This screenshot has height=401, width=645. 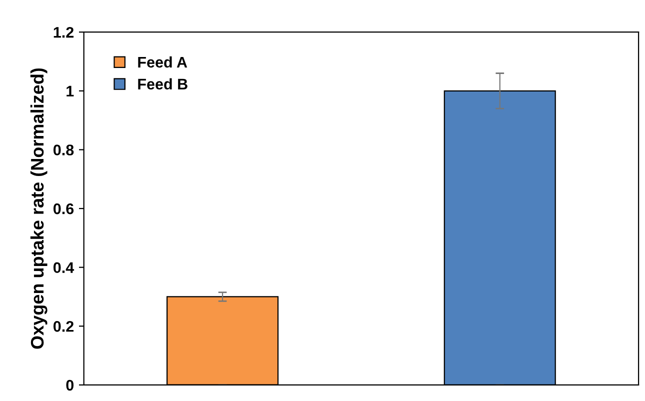 I want to click on y-tick-label: 0, so click(x=70, y=385).